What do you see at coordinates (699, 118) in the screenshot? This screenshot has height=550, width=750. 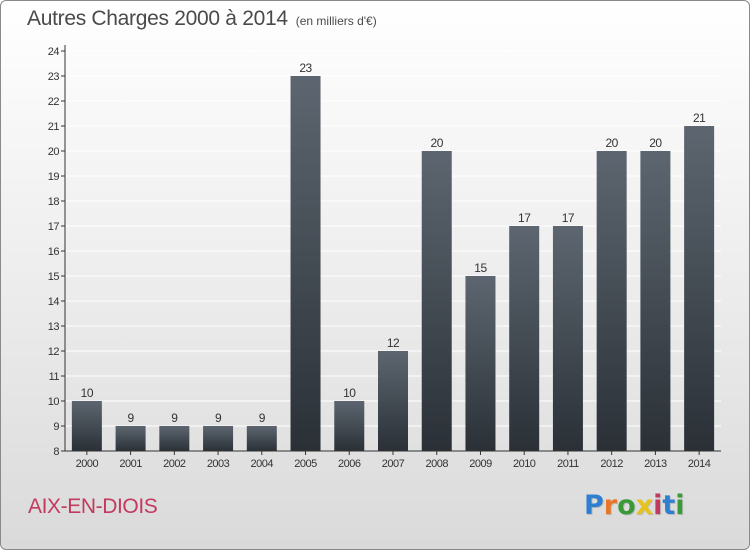 I see `data-label: 21` at bounding box center [699, 118].